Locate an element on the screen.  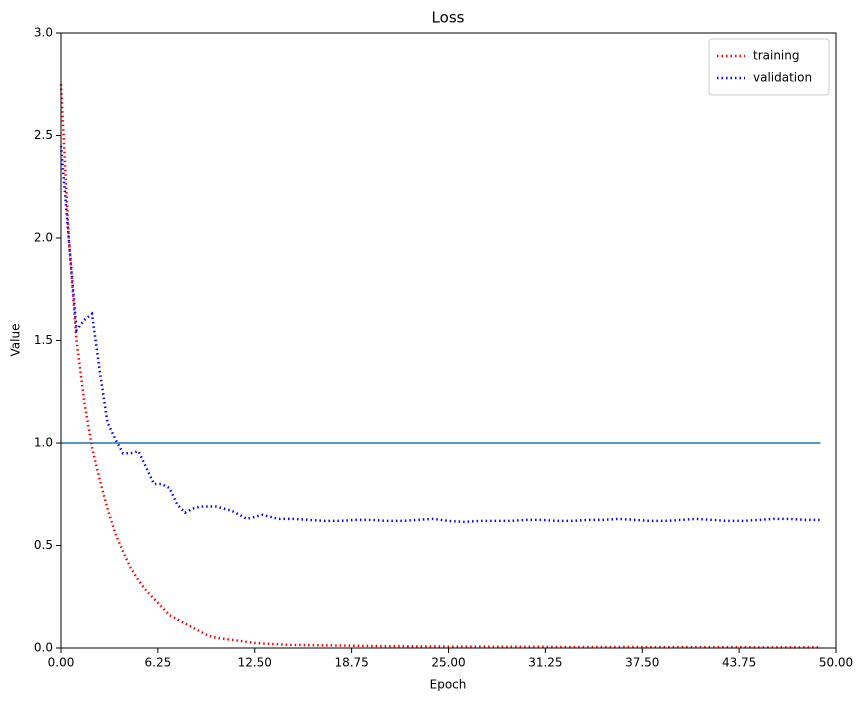
x-tick-label: 31.25 is located at coordinates (545, 663).